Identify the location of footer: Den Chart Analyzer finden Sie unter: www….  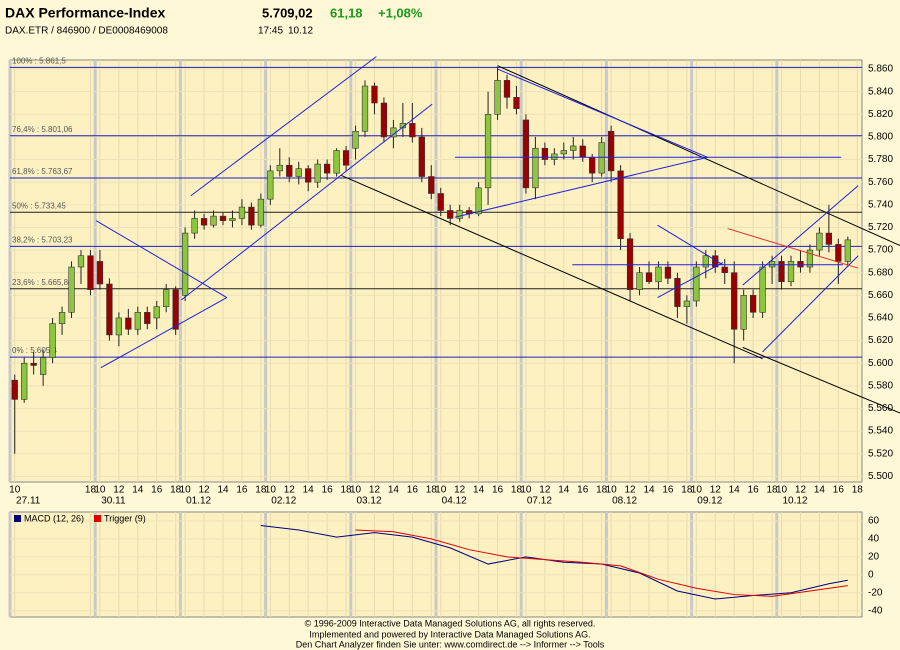
(450, 644).